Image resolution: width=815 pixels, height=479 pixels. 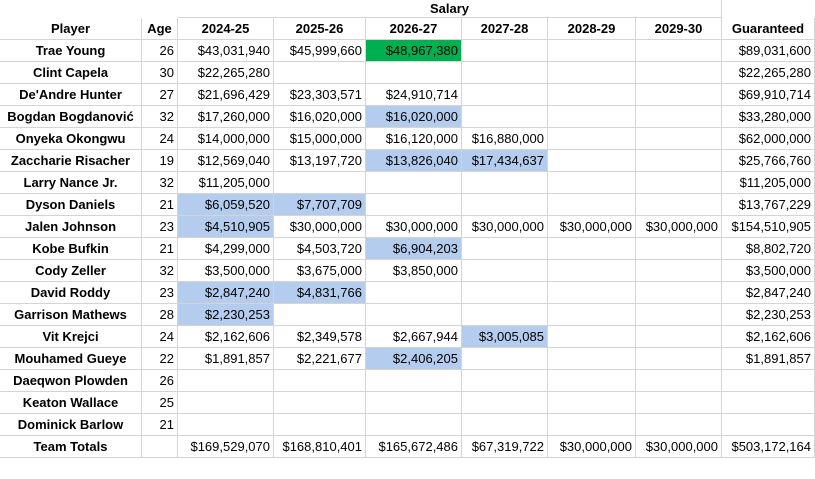 What do you see at coordinates (226, 293) in the screenshot?
I see `salary-cell: $2,847,240` at bounding box center [226, 293].